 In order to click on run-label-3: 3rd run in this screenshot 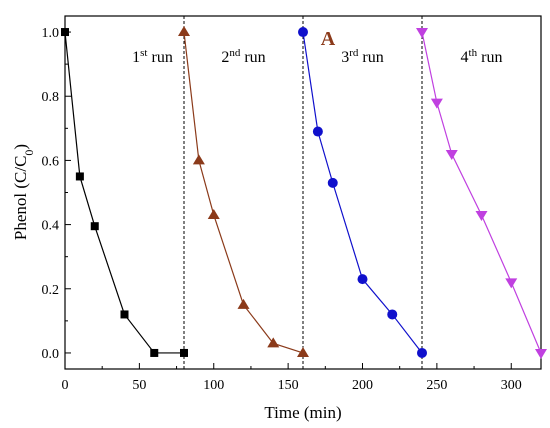, I will do `click(362, 56)`.